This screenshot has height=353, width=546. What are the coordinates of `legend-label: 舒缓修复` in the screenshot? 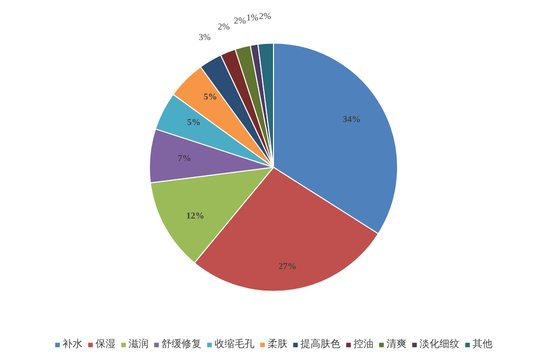 It's located at (182, 344).